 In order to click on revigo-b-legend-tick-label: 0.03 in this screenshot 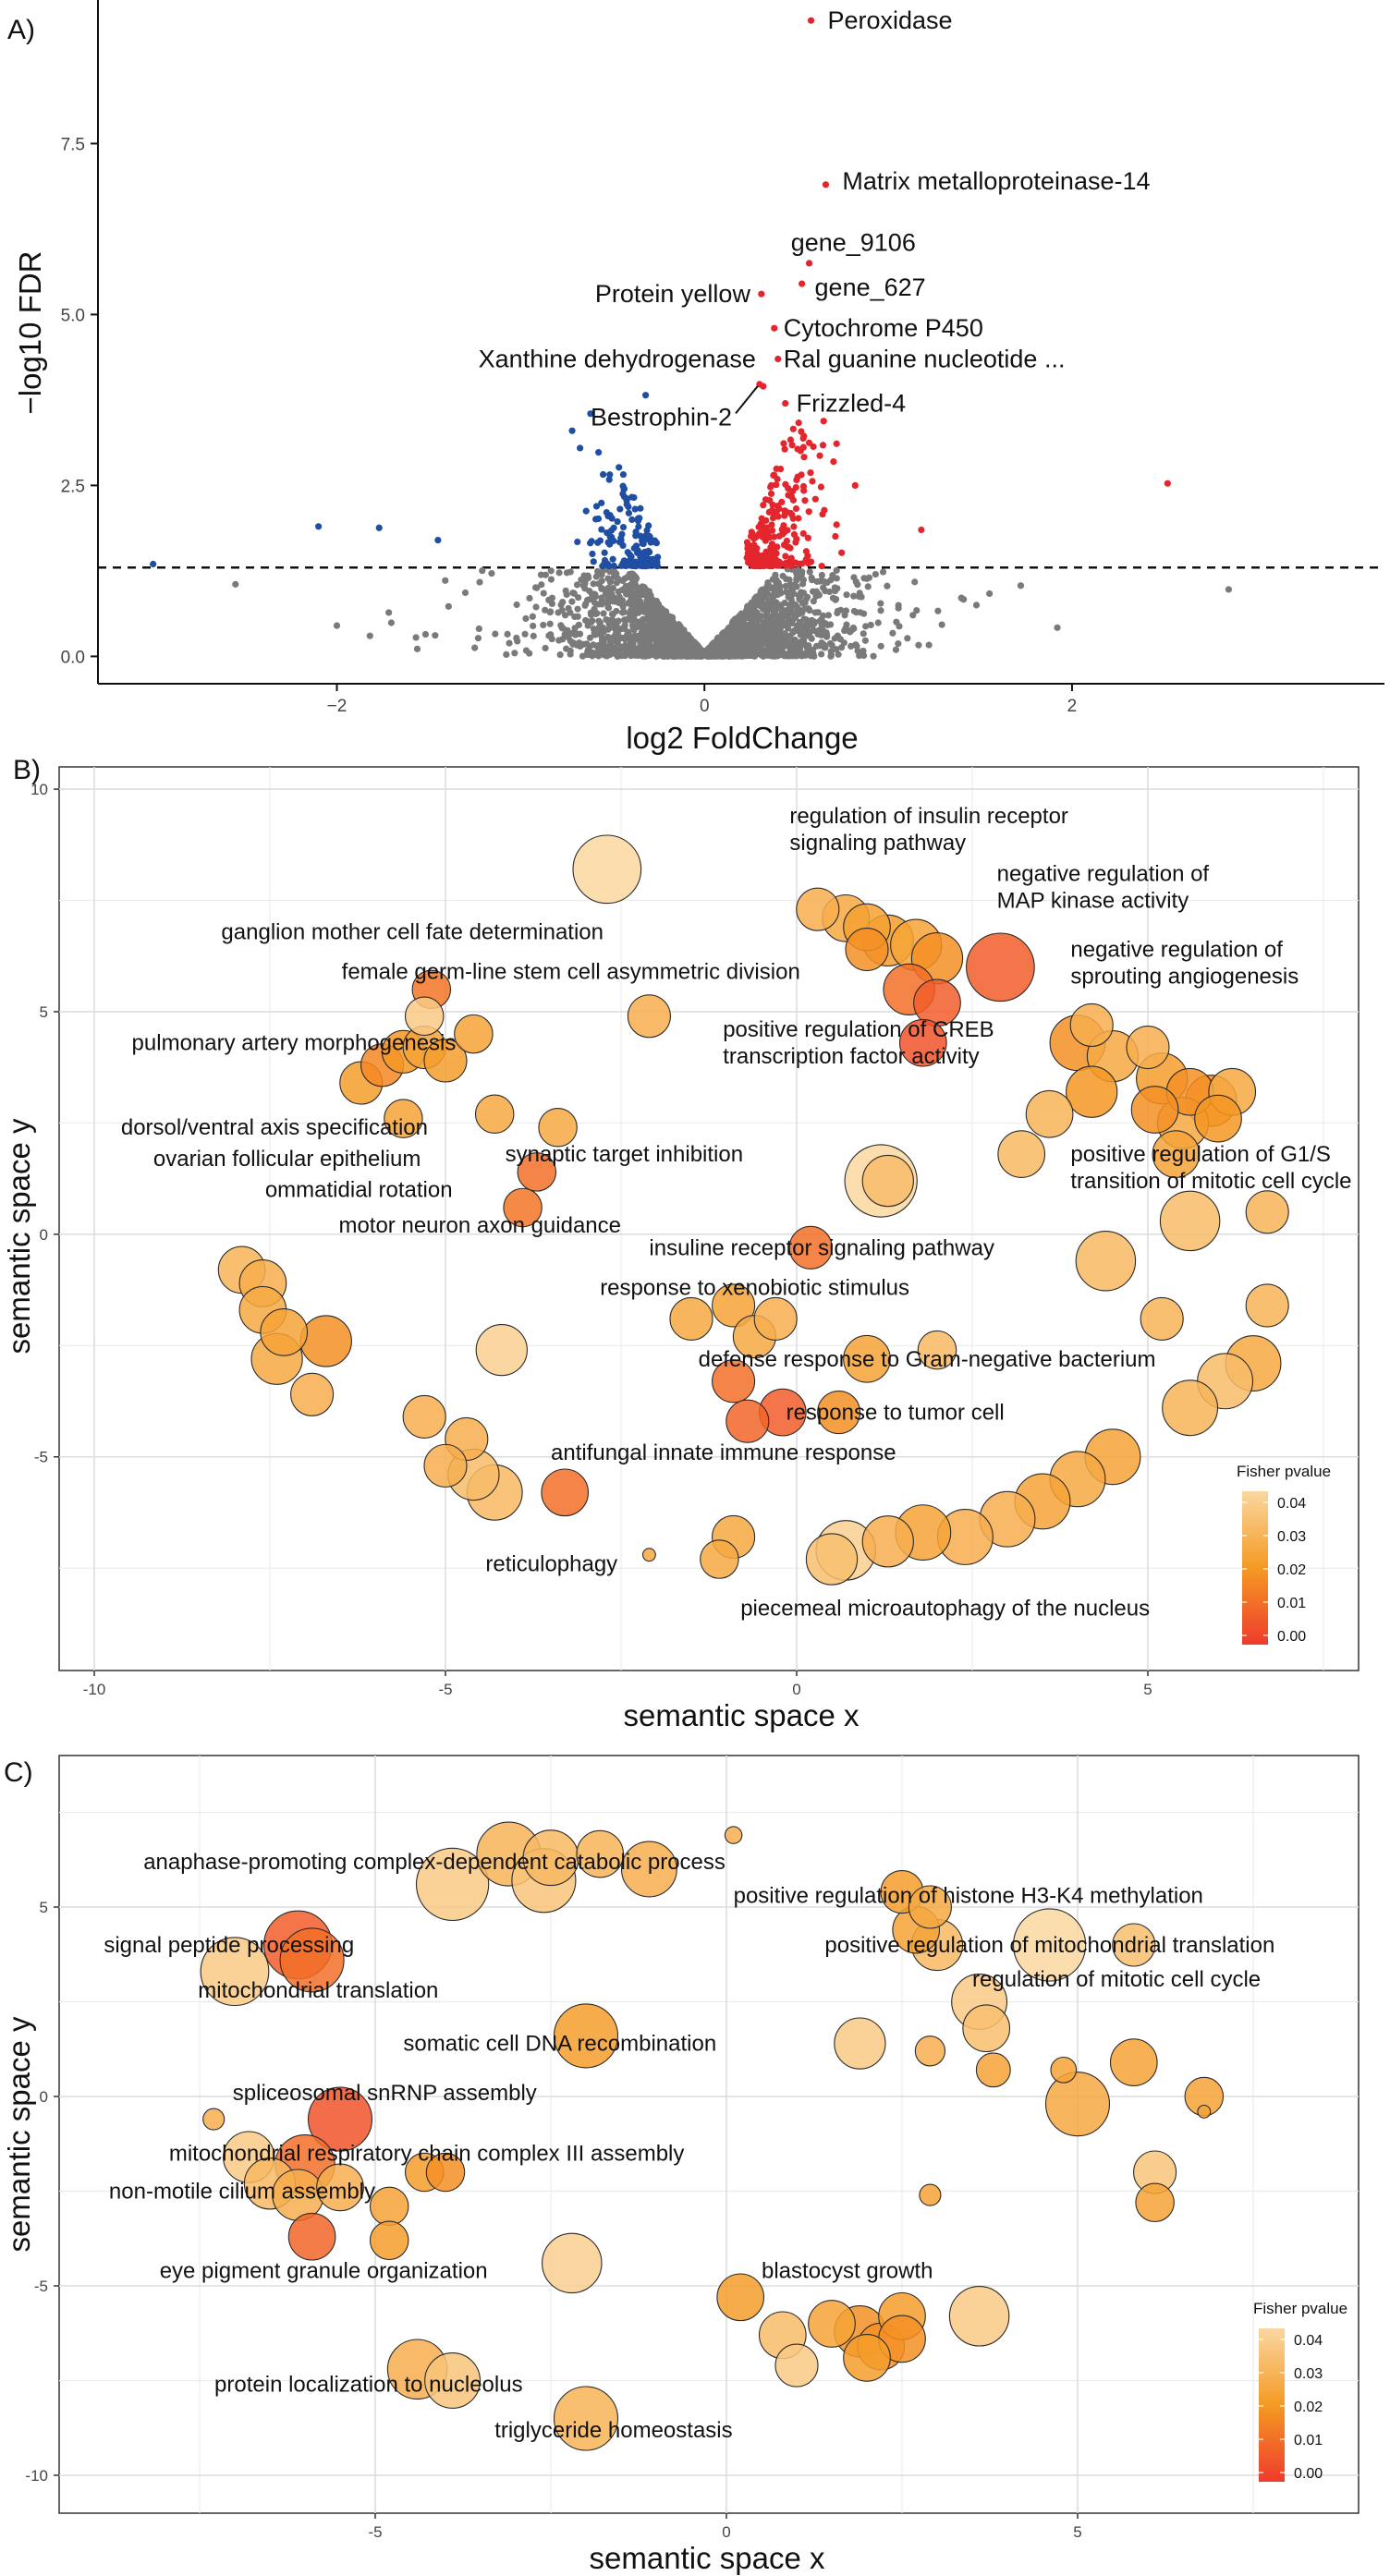, I will do `click(1291, 1537)`.